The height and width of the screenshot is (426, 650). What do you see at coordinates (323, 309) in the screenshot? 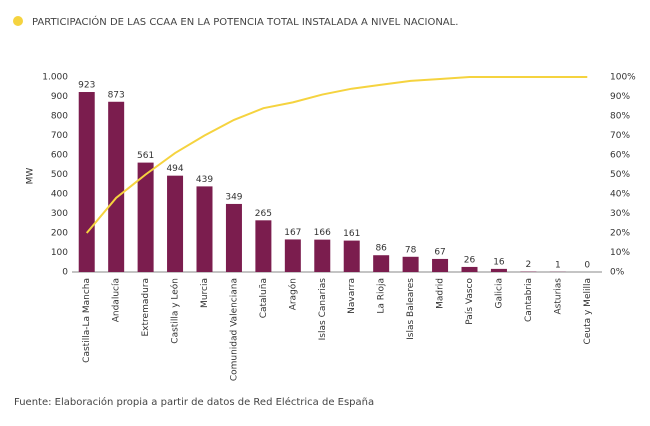
I see `x-tick-label: Islas Canarias` at bounding box center [323, 309].